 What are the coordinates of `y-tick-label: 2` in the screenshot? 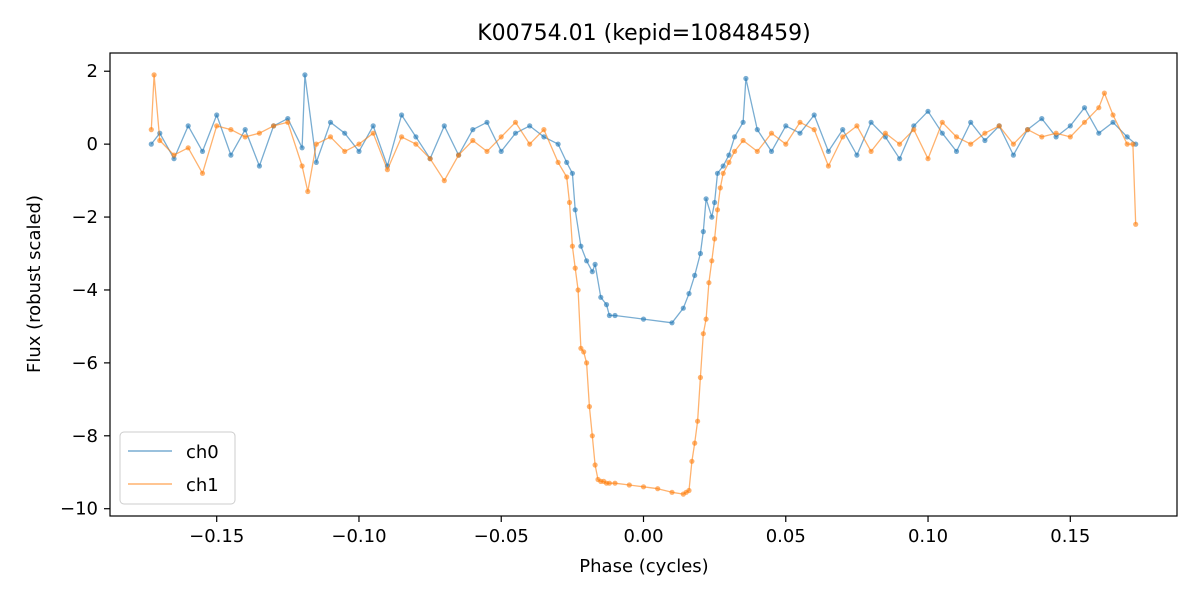 It's located at (92, 71).